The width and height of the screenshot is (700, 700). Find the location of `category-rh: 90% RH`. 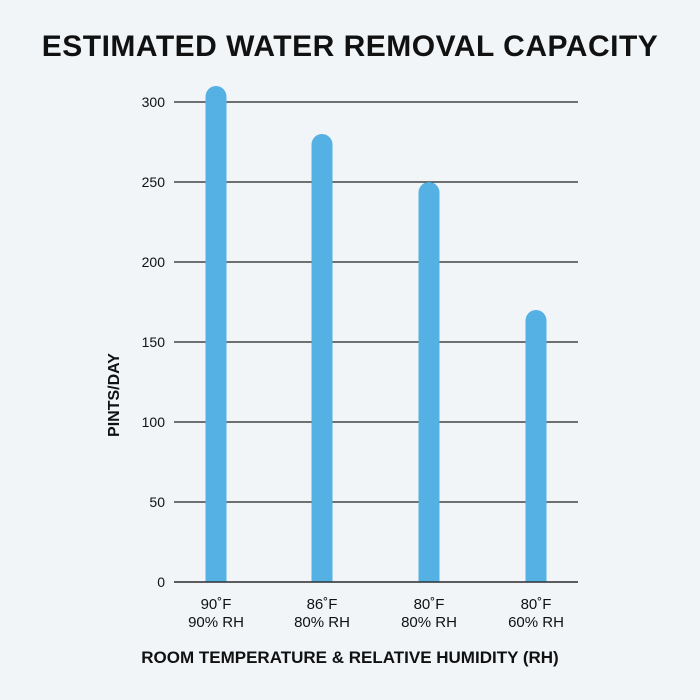

category-rh: 90% RH is located at coordinates (216, 622).